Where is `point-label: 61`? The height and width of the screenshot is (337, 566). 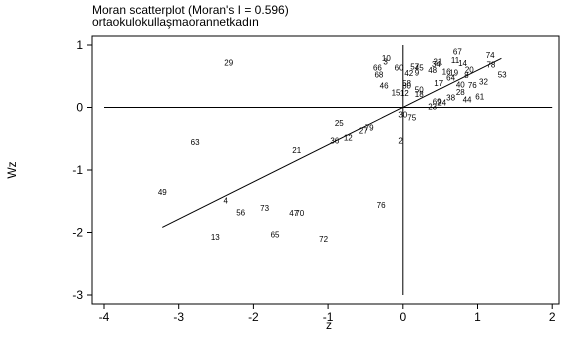
point-label: 61 is located at coordinates (479, 96).